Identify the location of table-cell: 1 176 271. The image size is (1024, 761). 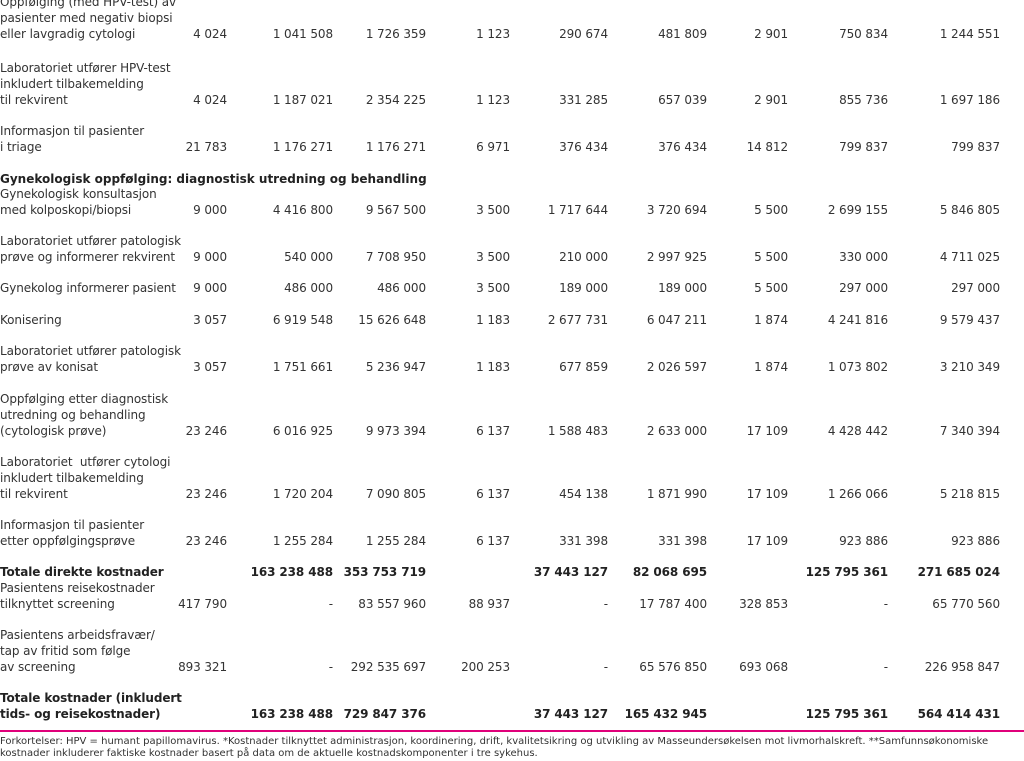
(302, 147).